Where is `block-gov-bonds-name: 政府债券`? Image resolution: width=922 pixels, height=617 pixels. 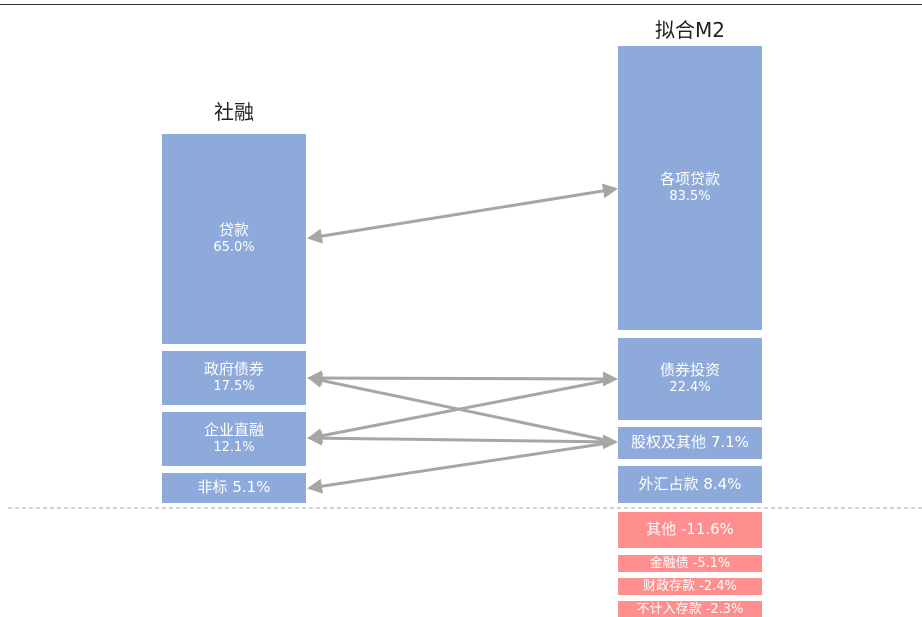
block-gov-bonds-name: 政府债券 is located at coordinates (233, 368).